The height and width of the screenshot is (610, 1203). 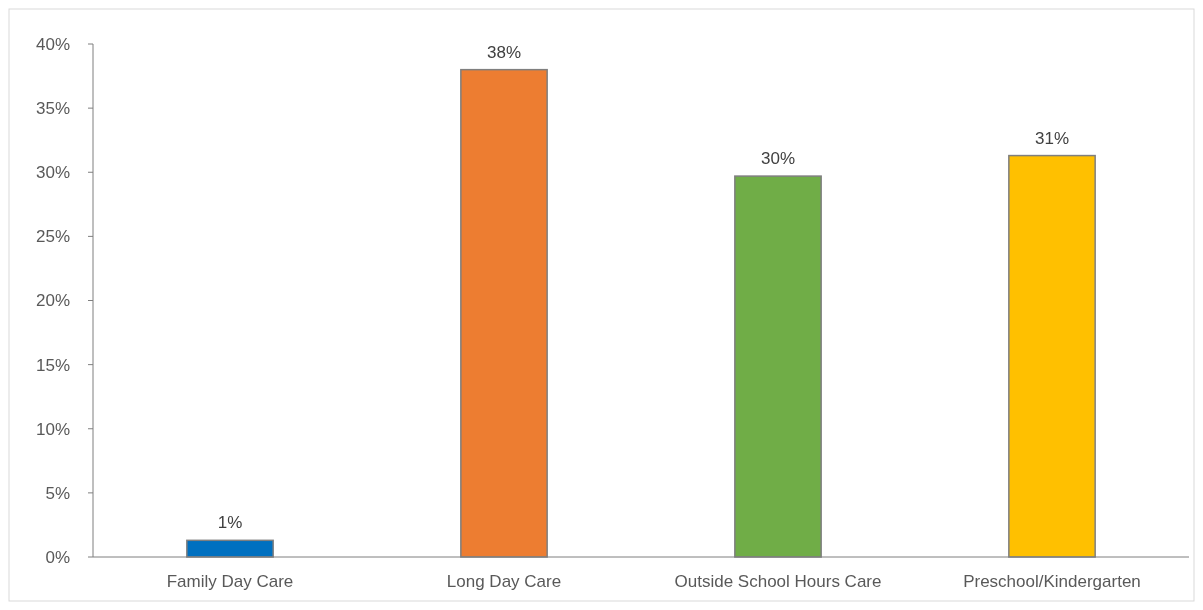 I want to click on y-tick-label: 30%, so click(x=52, y=173).